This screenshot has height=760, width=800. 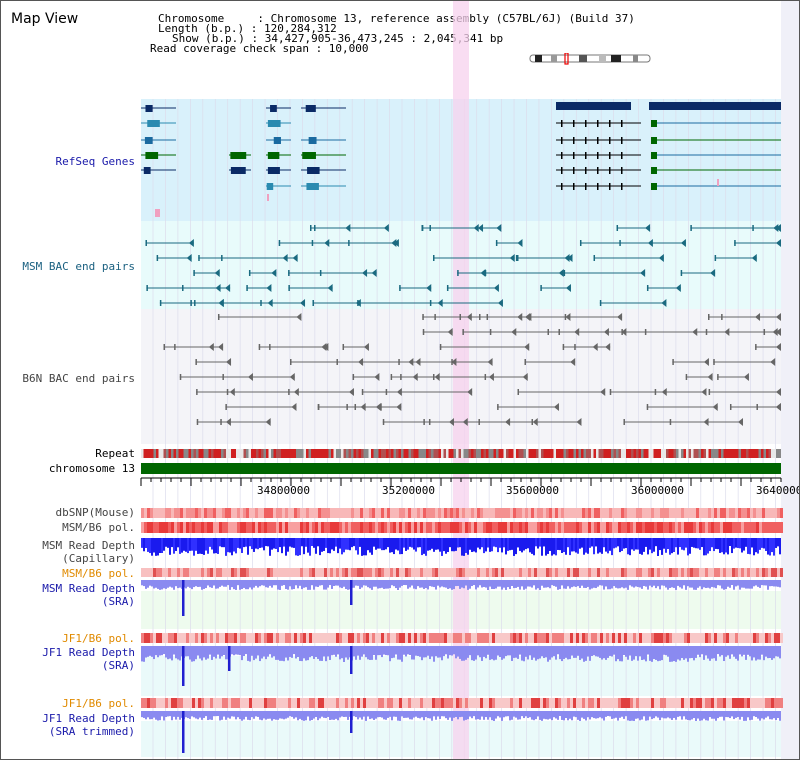 What do you see at coordinates (115, 453) in the screenshot?
I see `track-label-repeat: Repeat` at bounding box center [115, 453].